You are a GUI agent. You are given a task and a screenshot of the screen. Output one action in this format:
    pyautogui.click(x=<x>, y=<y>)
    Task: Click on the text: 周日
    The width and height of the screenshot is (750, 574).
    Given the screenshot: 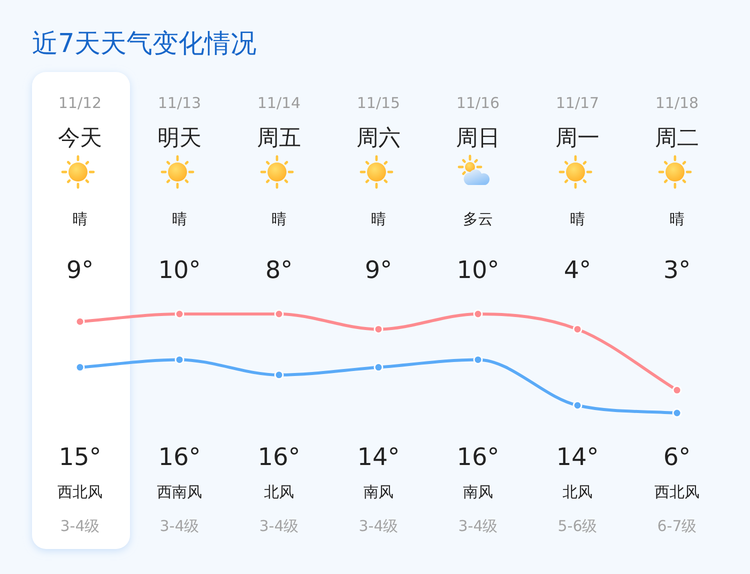 What is the action you would take?
    pyautogui.click(x=478, y=138)
    